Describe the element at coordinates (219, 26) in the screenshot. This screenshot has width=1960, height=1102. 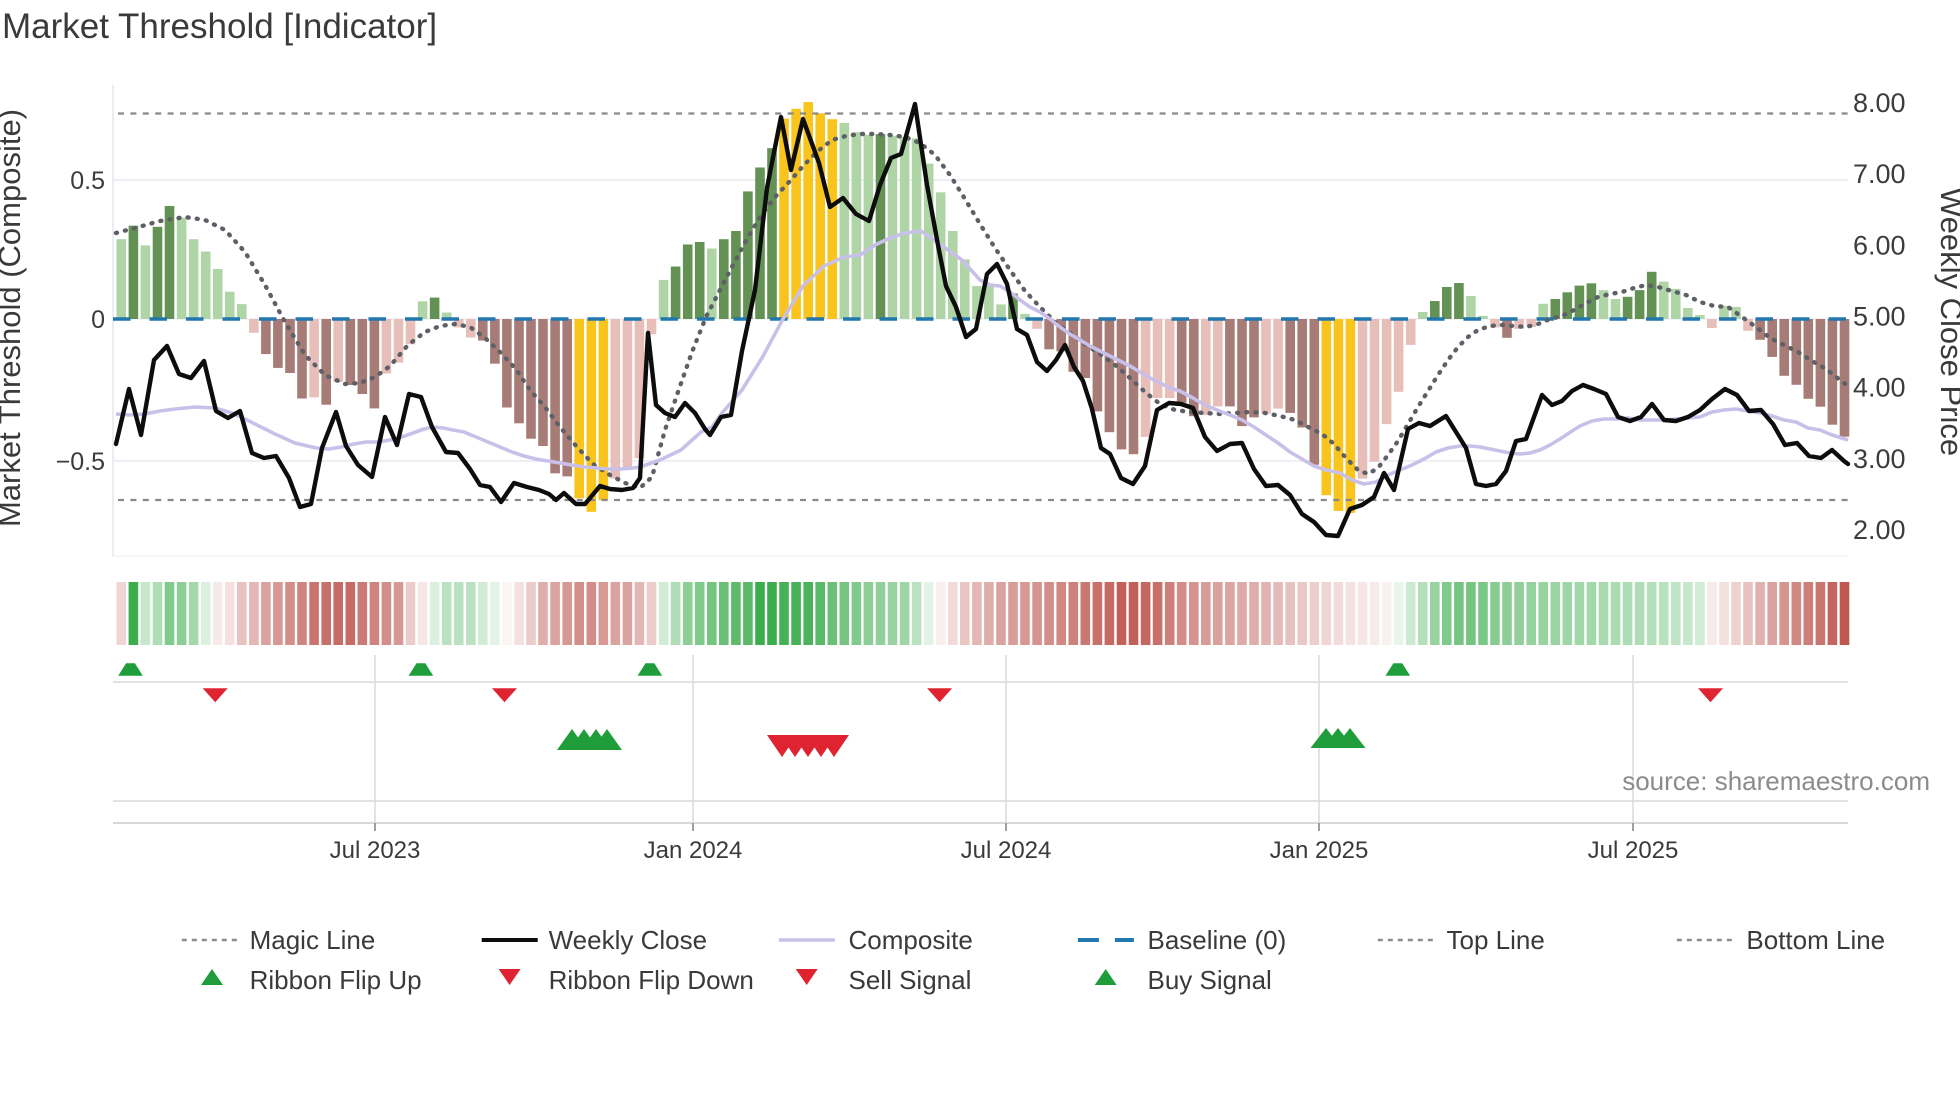
I see `svg-text: Market Threshold [Indicator]` at that location.